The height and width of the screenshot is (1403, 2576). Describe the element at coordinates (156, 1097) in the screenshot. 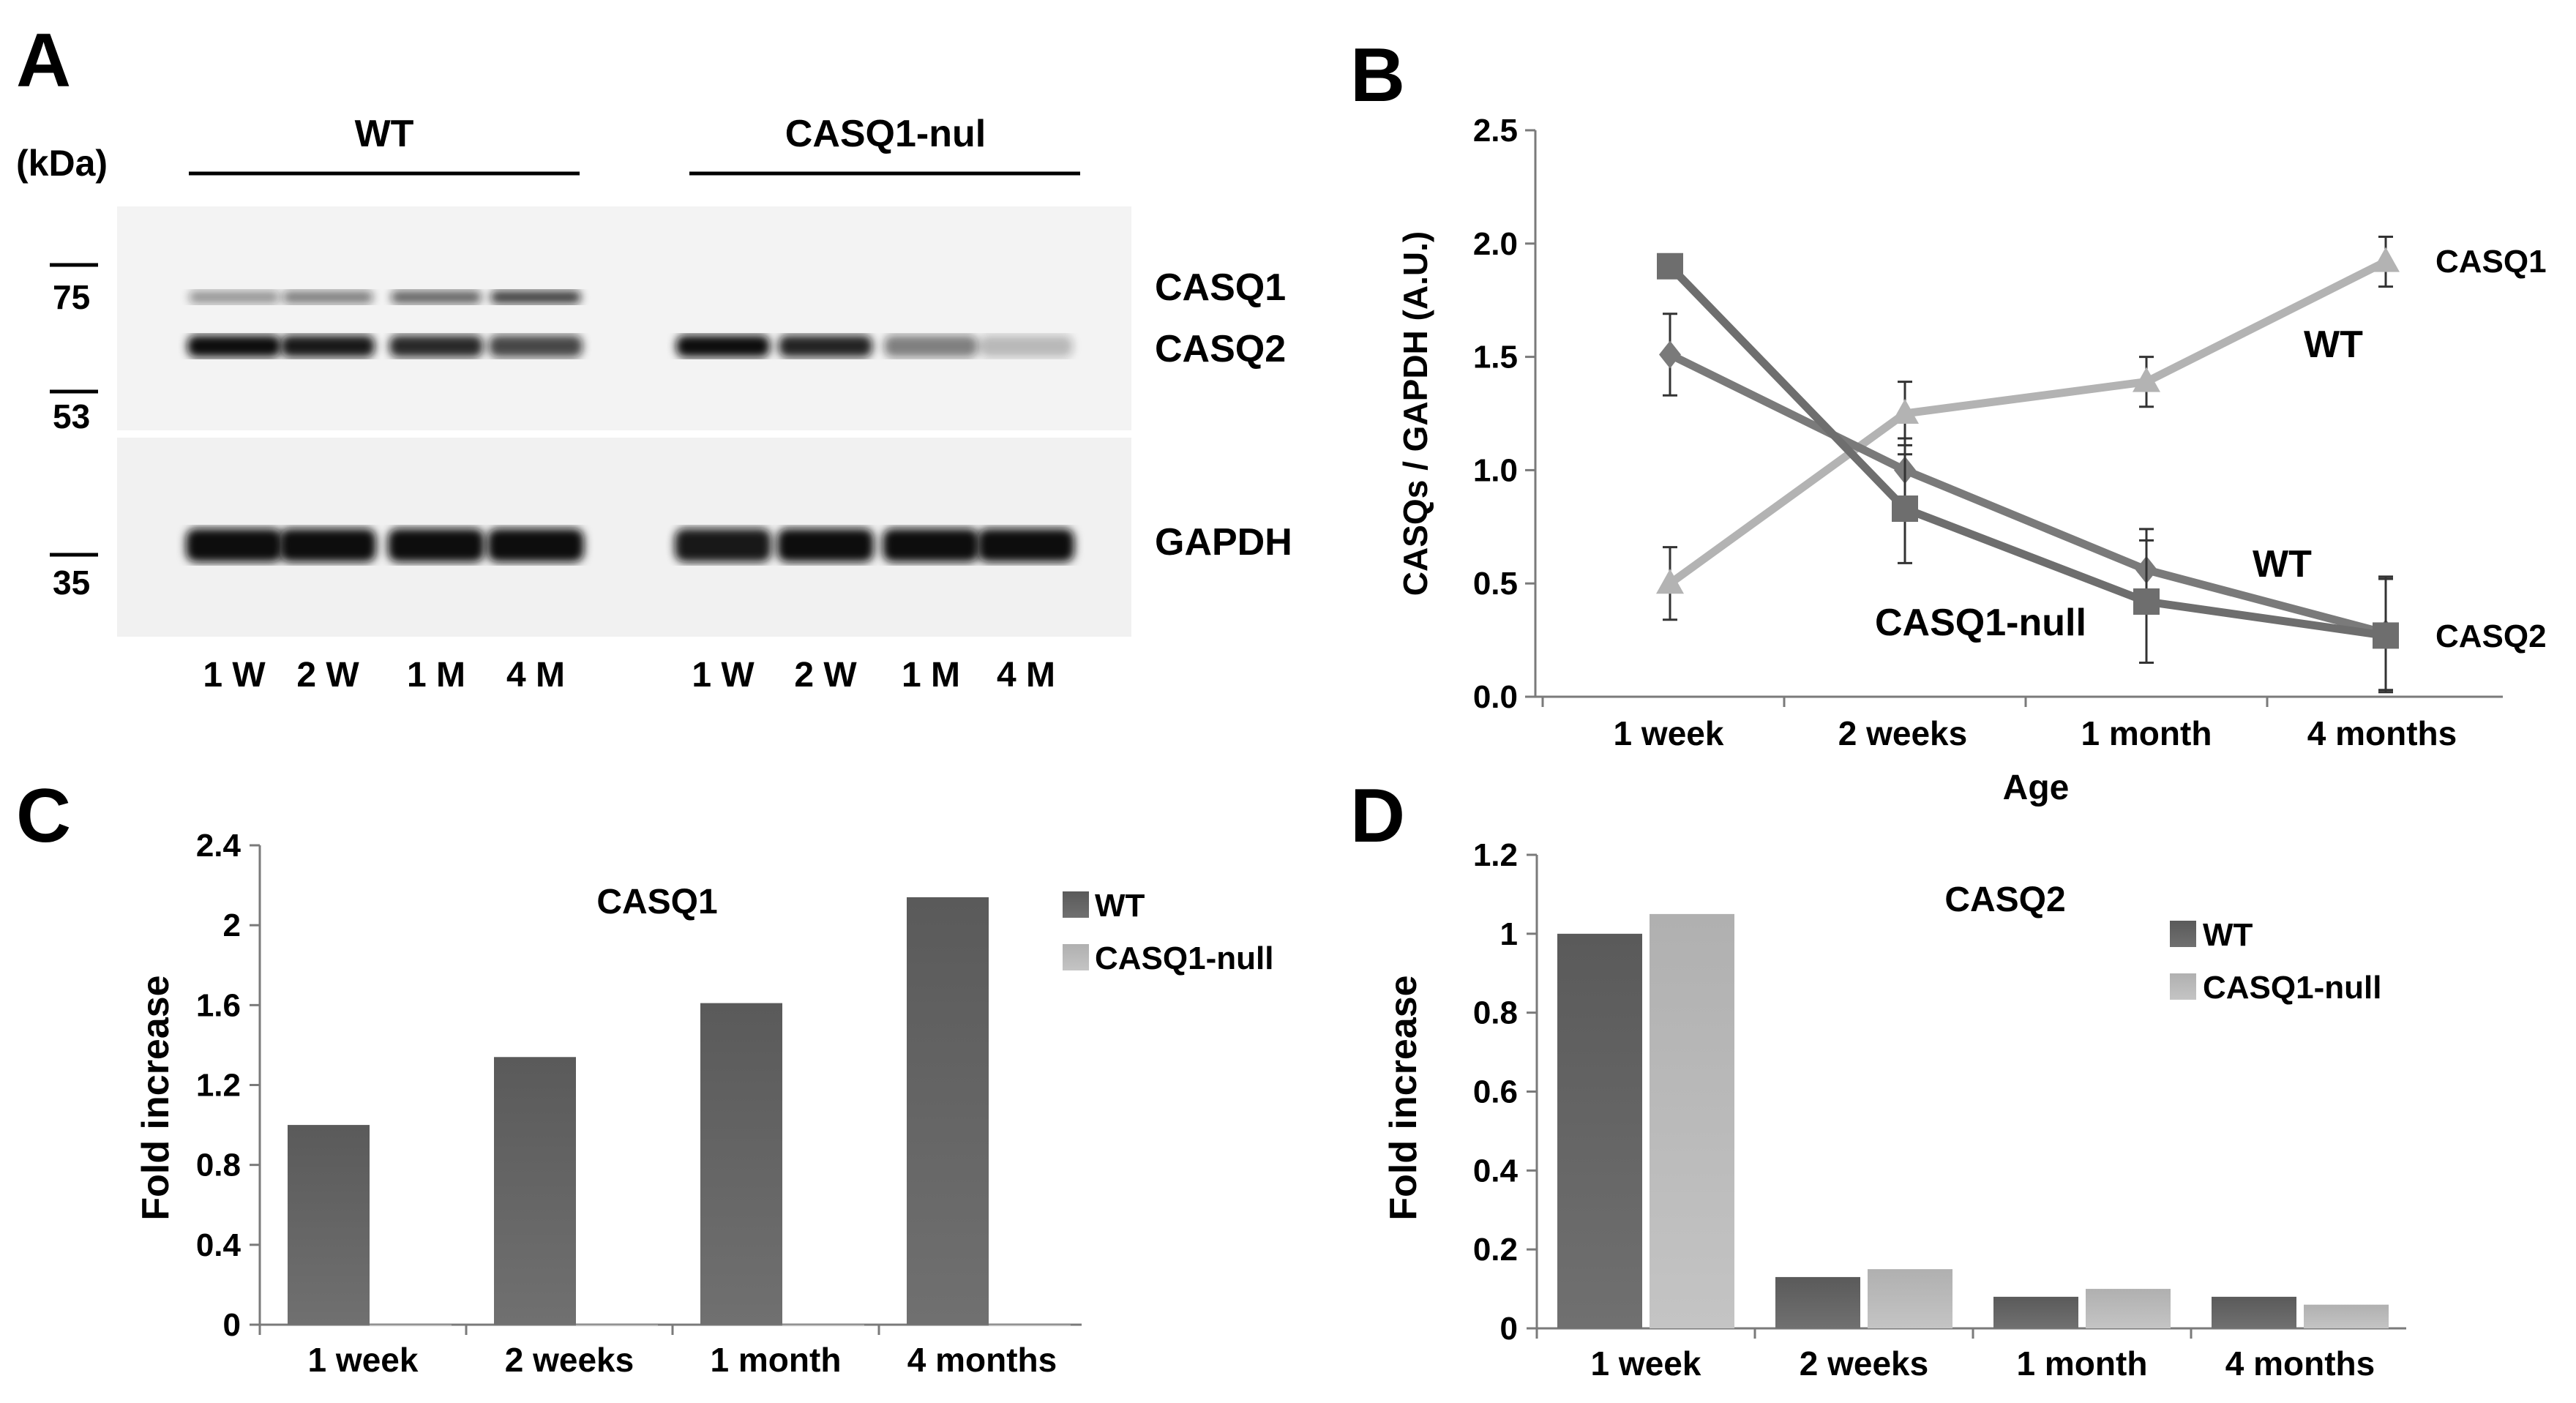

I see `y-axis-label-c: Fold increase` at that location.